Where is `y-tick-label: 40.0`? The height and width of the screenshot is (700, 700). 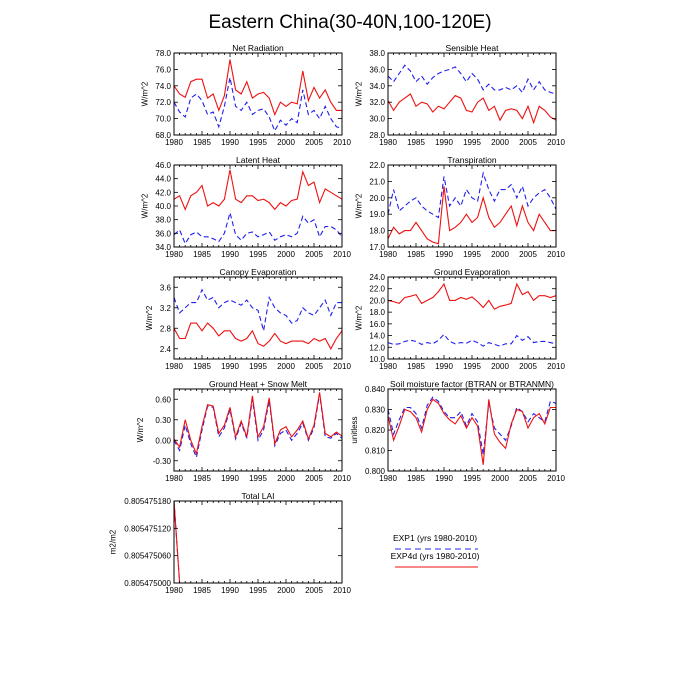 y-tick-label: 40.0 is located at coordinates (163, 206).